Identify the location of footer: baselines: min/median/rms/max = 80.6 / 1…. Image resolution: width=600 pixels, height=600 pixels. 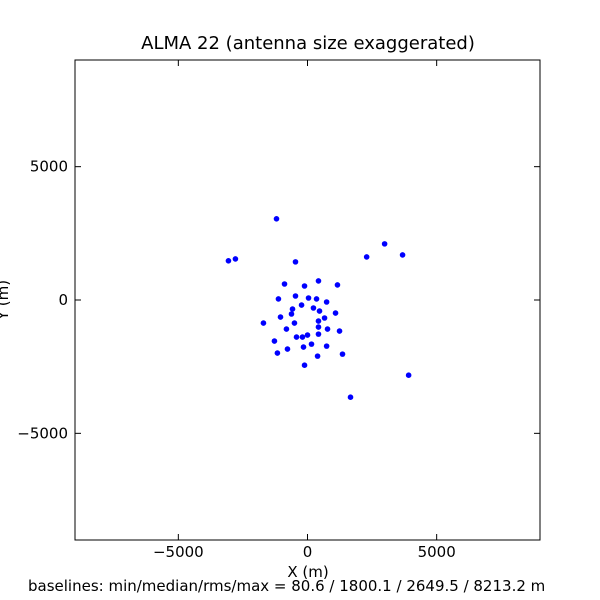
(286, 586).